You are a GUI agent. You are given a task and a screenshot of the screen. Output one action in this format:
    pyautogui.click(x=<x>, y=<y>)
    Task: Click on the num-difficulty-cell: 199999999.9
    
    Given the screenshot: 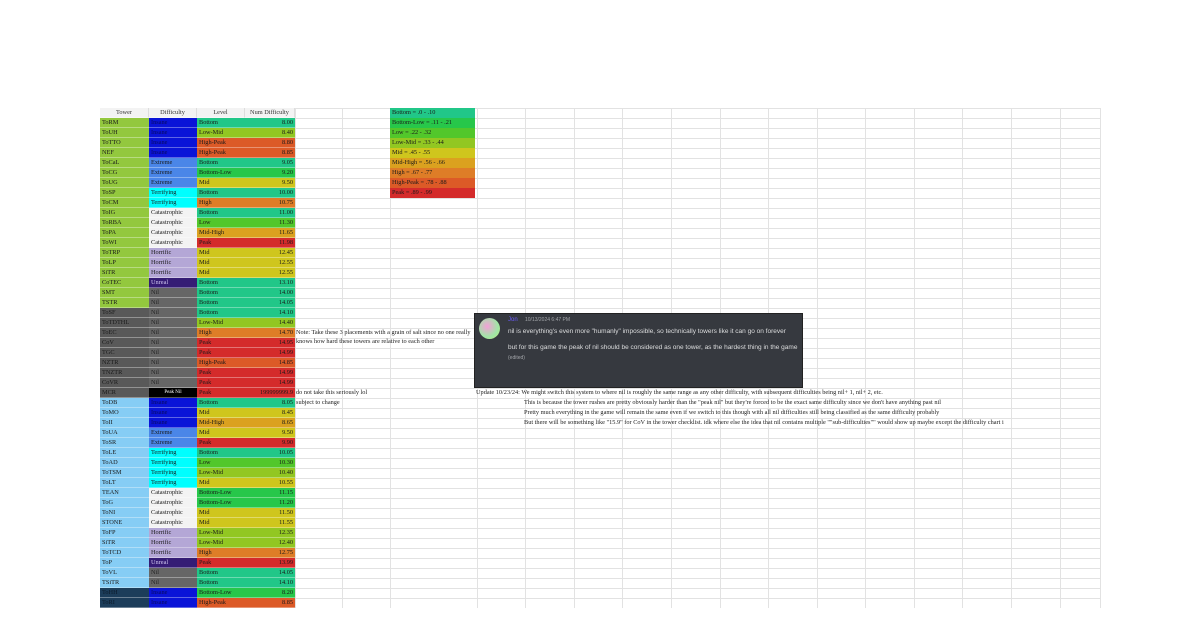 What is the action you would take?
    pyautogui.click(x=270, y=393)
    